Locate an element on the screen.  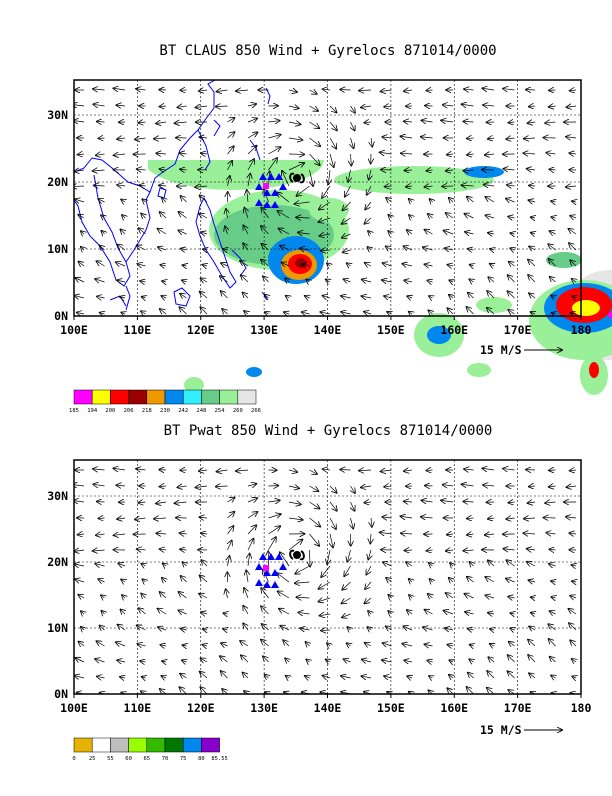
x-tick-label: 140E is located at coordinates (328, 708).